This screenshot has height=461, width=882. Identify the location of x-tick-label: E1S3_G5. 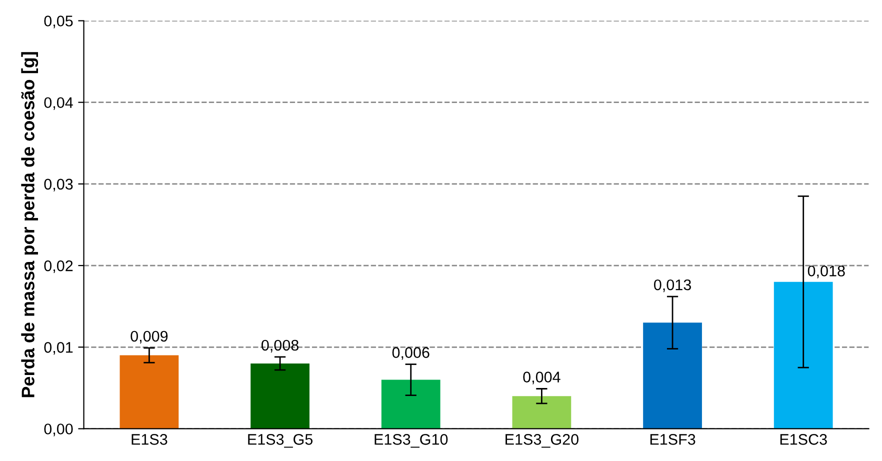
(280, 441).